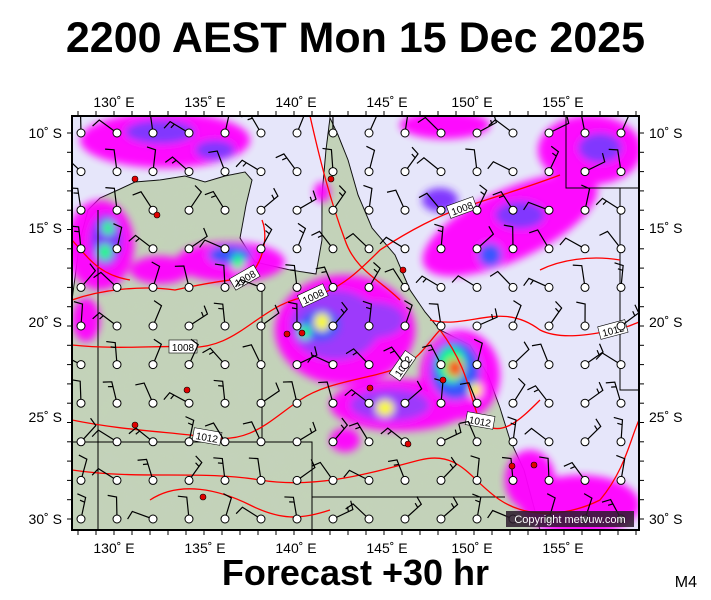  Describe the element at coordinates (207, 438) in the screenshot. I see `svg-text: 1012` at that location.